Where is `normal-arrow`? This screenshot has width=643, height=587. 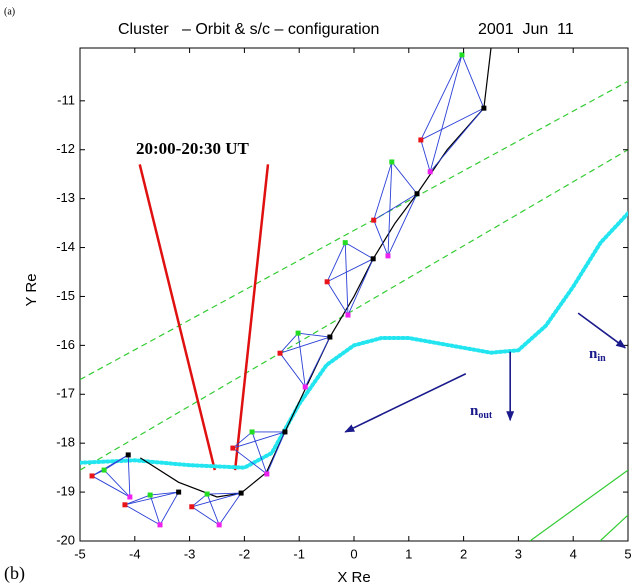 normal-arrow is located at coordinates (405, 403).